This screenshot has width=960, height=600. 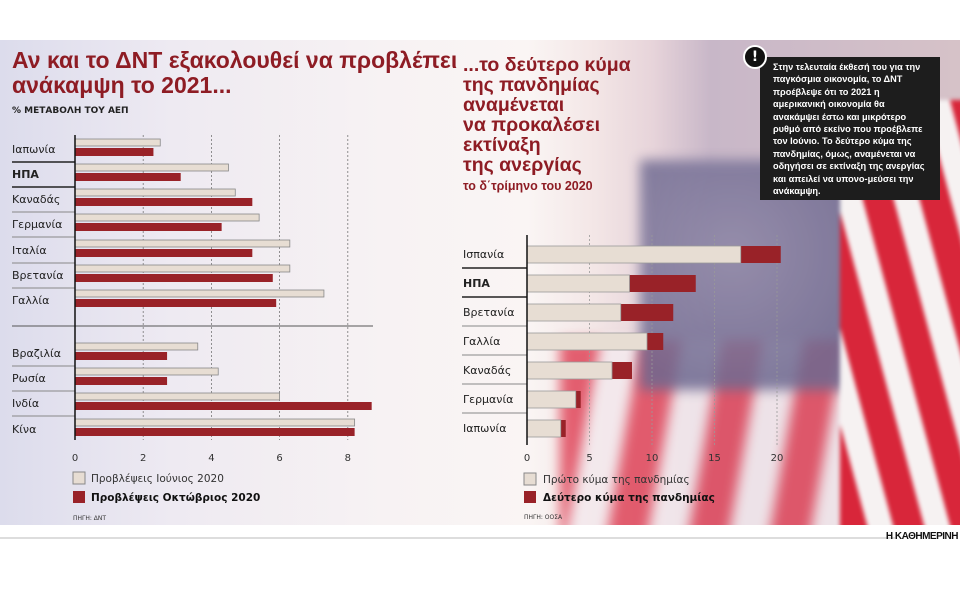 I want to click on category-label: Ινδία, so click(x=25, y=403).